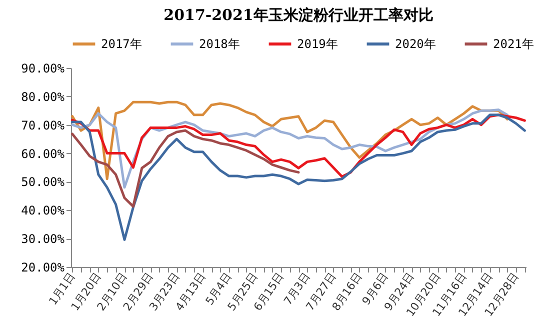 This screenshot has width=551, height=332. I want to click on y-tick-label: 20.00%, so click(43, 267).